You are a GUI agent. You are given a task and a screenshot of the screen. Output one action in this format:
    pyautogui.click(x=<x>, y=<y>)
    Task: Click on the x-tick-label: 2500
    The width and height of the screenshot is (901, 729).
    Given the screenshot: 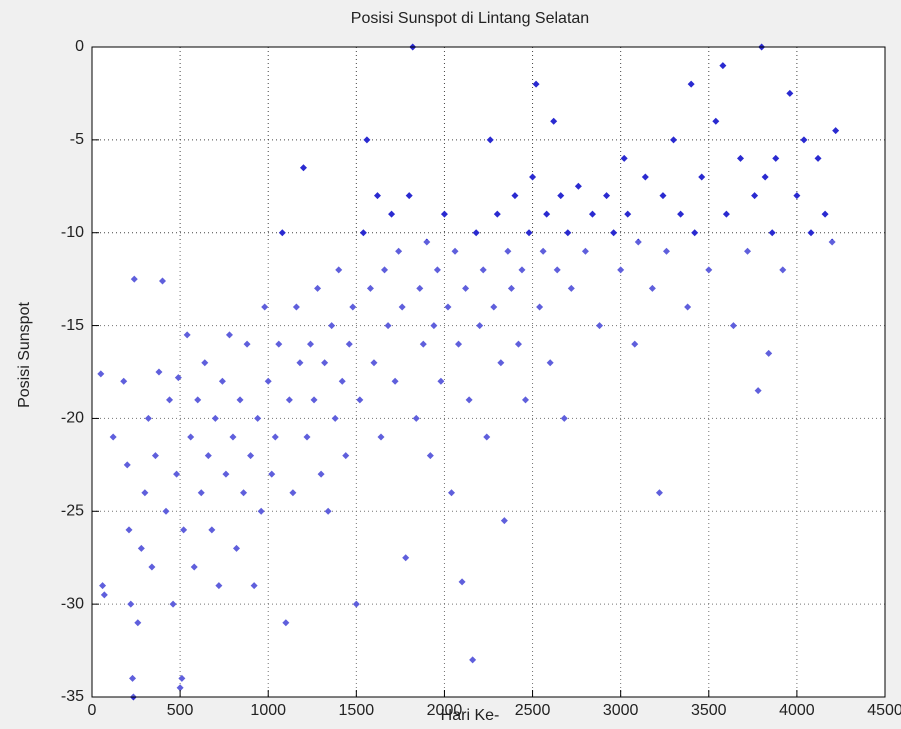 What is the action you would take?
    pyautogui.click(x=533, y=710)
    